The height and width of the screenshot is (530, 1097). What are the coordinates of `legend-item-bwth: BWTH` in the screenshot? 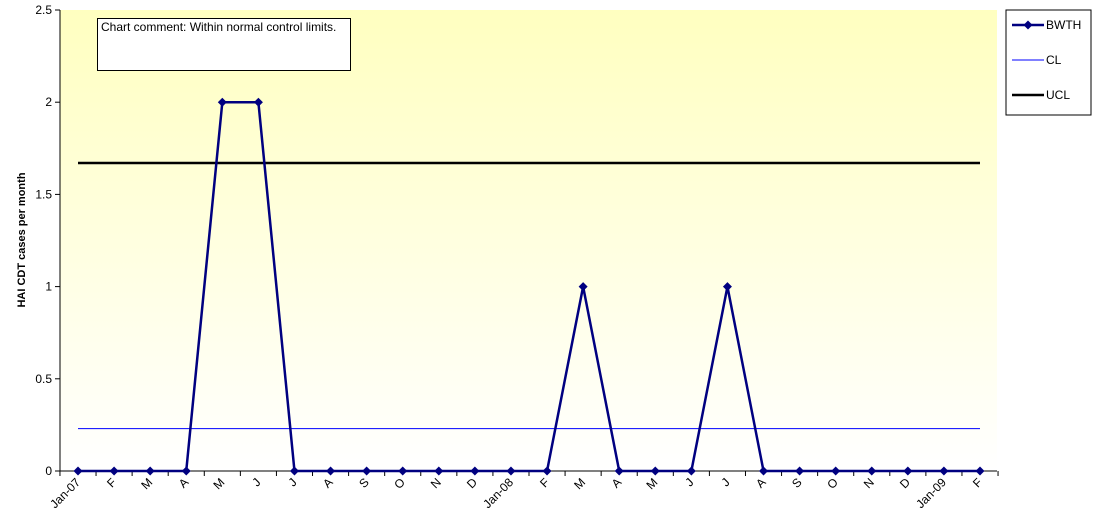 It's located at (1046, 25).